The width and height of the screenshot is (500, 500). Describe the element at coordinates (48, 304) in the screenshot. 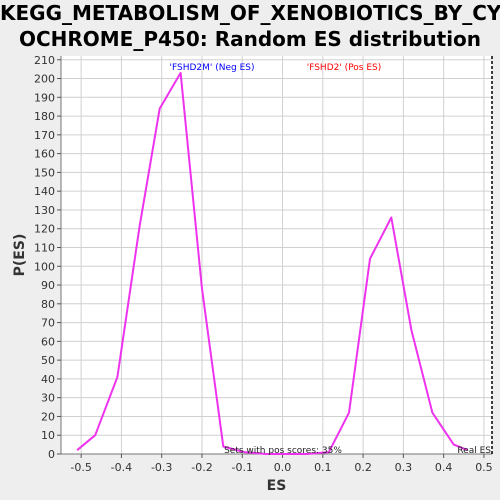

I see `y-tick-label: 80` at that location.